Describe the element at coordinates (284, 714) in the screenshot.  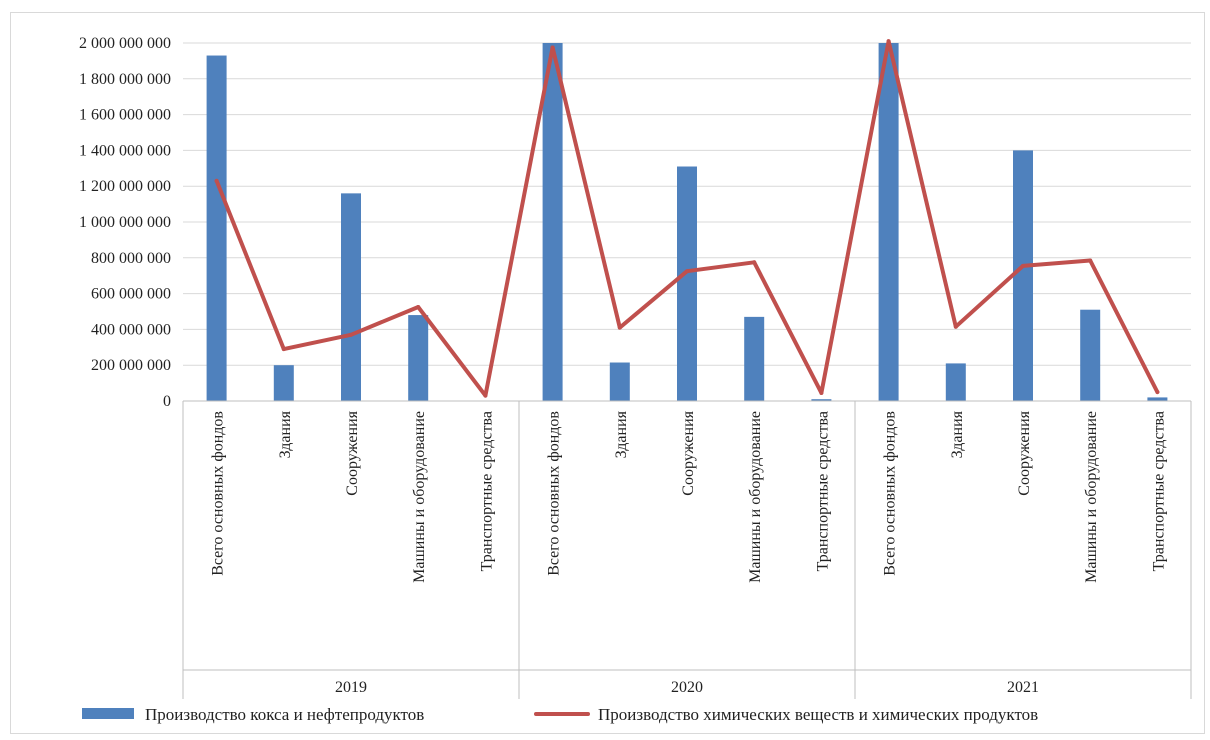
I see `legend-label: Производство кокса и нефтепродуктов` at that location.